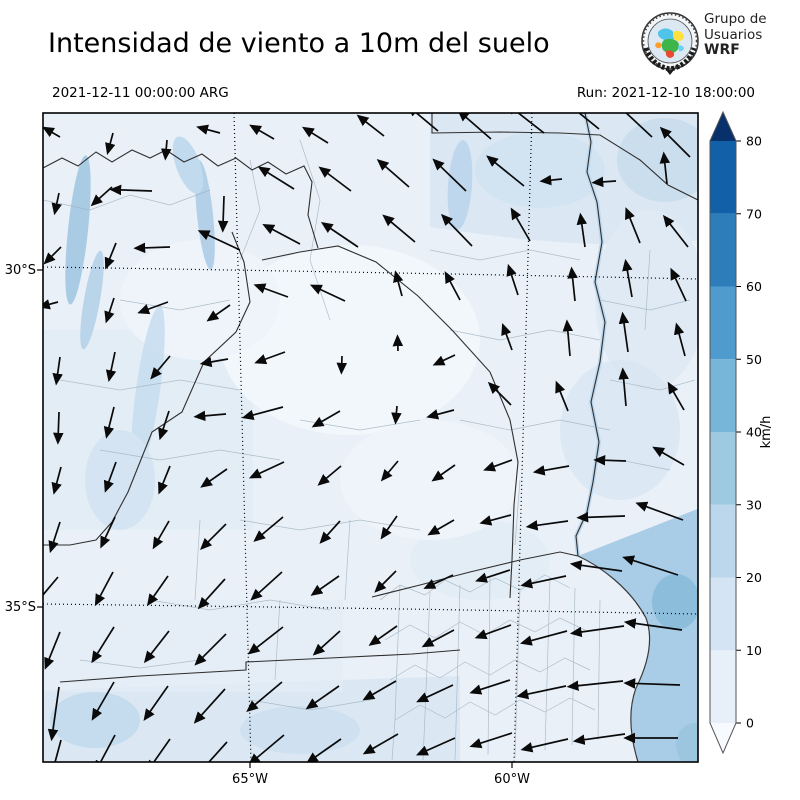 This screenshot has height=800, width=800. Describe the element at coordinates (242, 437) in the screenshot. I see `gridline-65w` at that location.